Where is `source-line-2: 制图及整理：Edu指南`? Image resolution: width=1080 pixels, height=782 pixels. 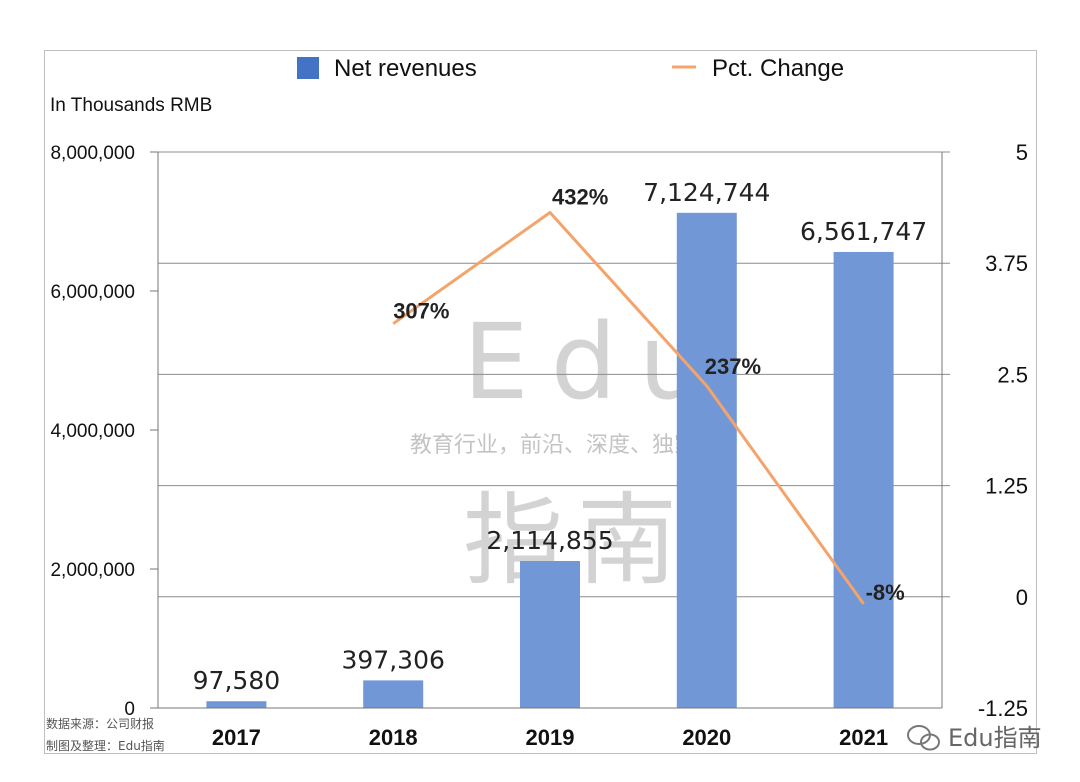
source-line-2: 制图及整理：Edu指南 is located at coordinates (105, 745).